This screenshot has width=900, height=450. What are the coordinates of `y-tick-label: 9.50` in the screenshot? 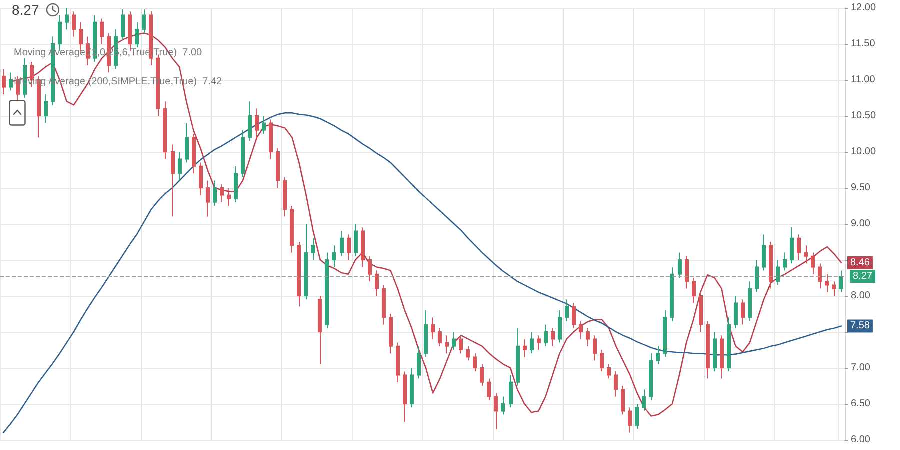 It's located at (861, 188).